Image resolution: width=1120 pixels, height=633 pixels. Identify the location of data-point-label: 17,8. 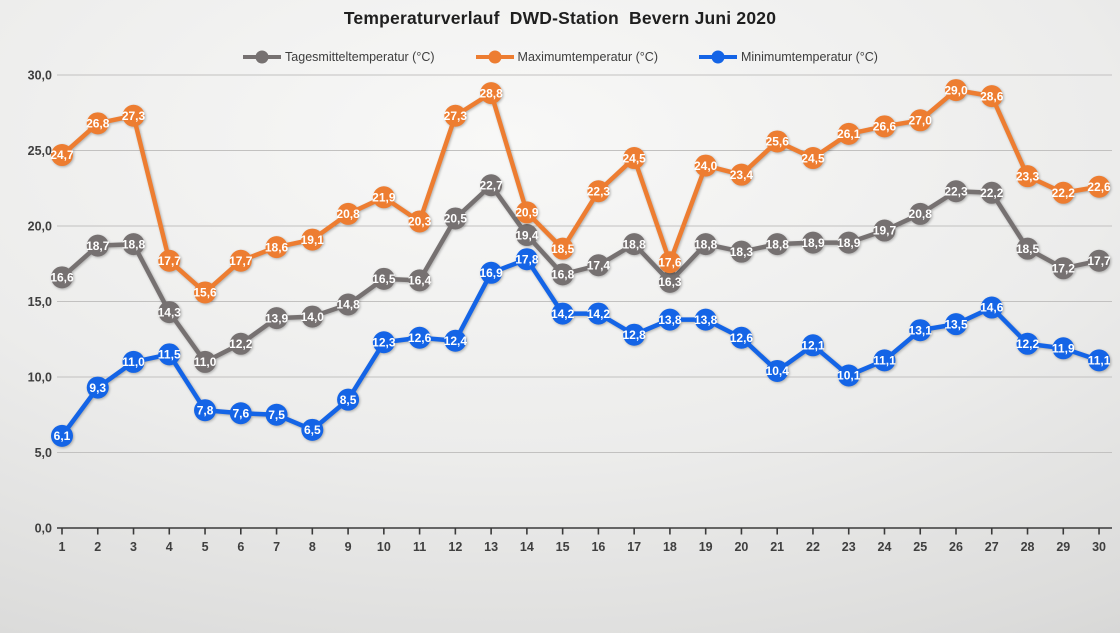
(527, 259).